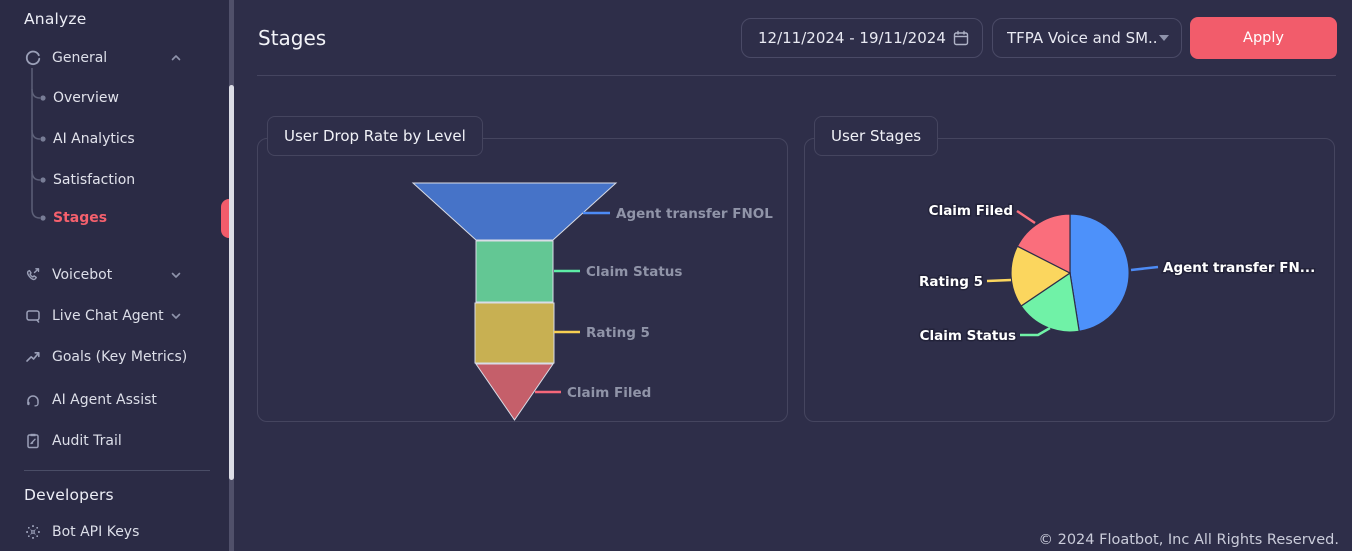 This screenshot has width=1352, height=551. Describe the element at coordinates (292, 38) in the screenshot. I see `page-title: Stages` at that location.